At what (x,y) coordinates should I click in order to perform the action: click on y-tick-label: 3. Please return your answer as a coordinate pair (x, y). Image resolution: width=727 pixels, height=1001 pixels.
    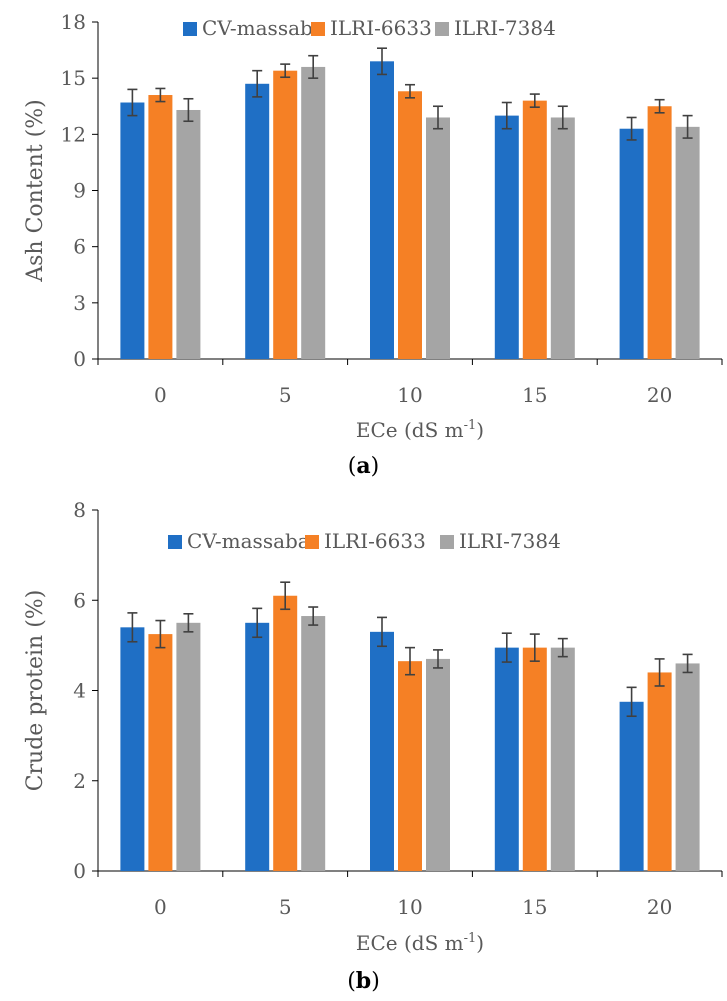
    Looking at the image, I should click on (79, 303).